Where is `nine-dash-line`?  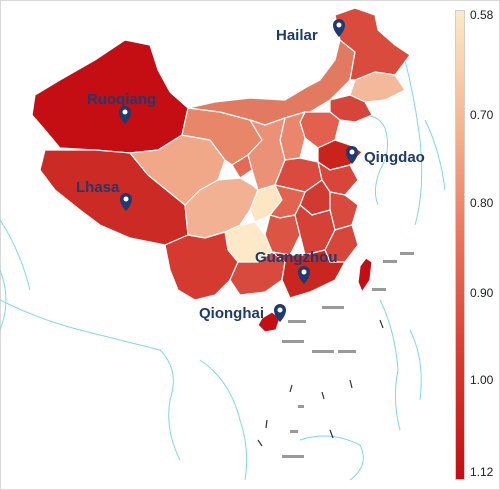
nine-dash-line is located at coordinates (320, 383).